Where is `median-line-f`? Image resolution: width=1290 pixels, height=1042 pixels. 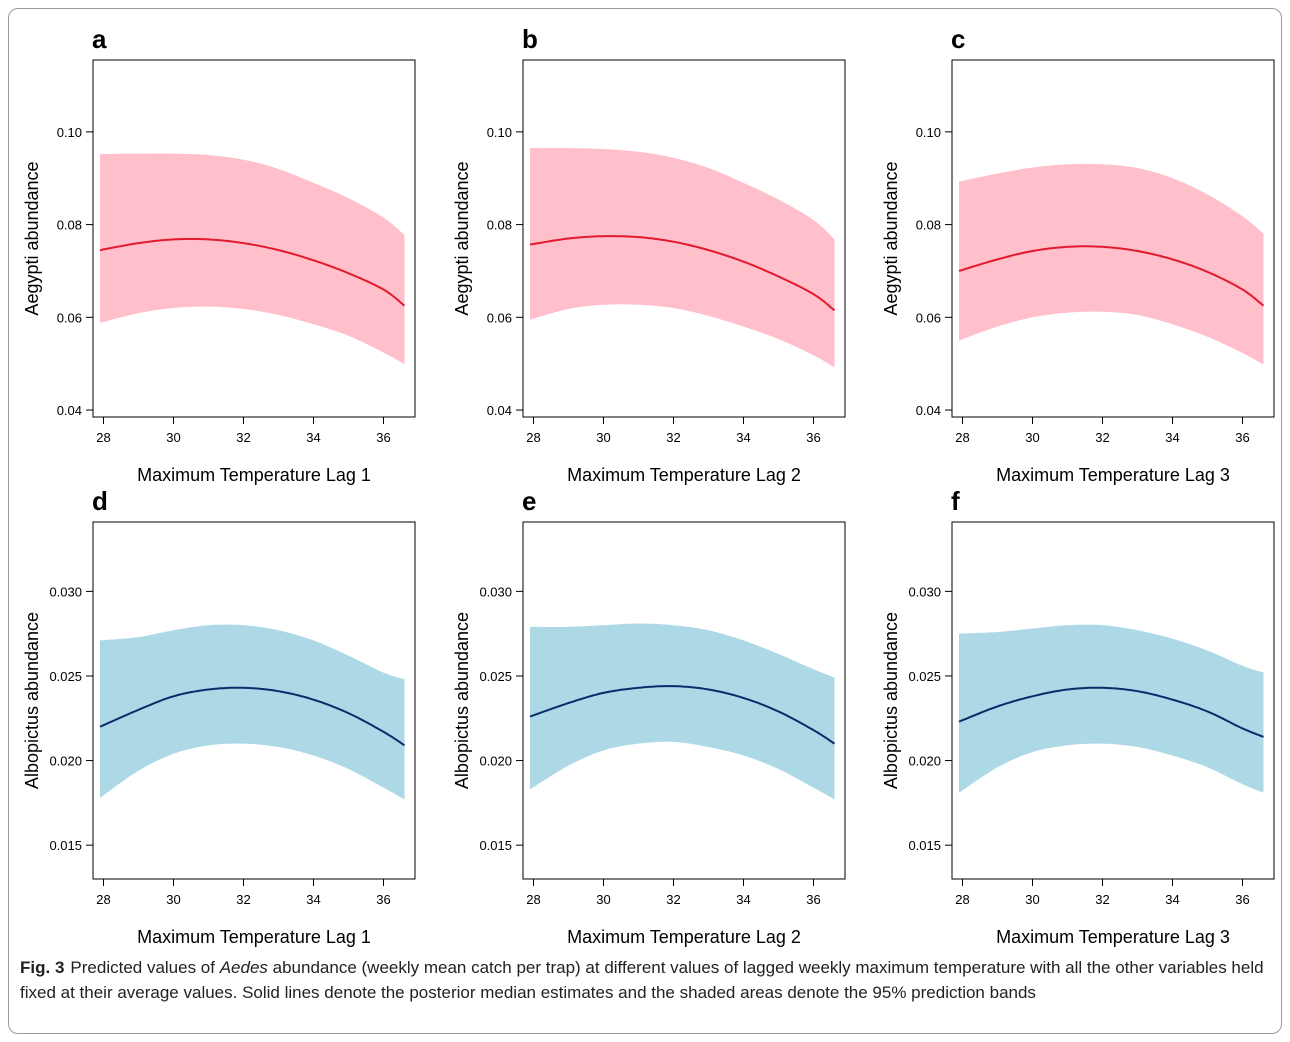 median-line-f is located at coordinates (1111, 712).